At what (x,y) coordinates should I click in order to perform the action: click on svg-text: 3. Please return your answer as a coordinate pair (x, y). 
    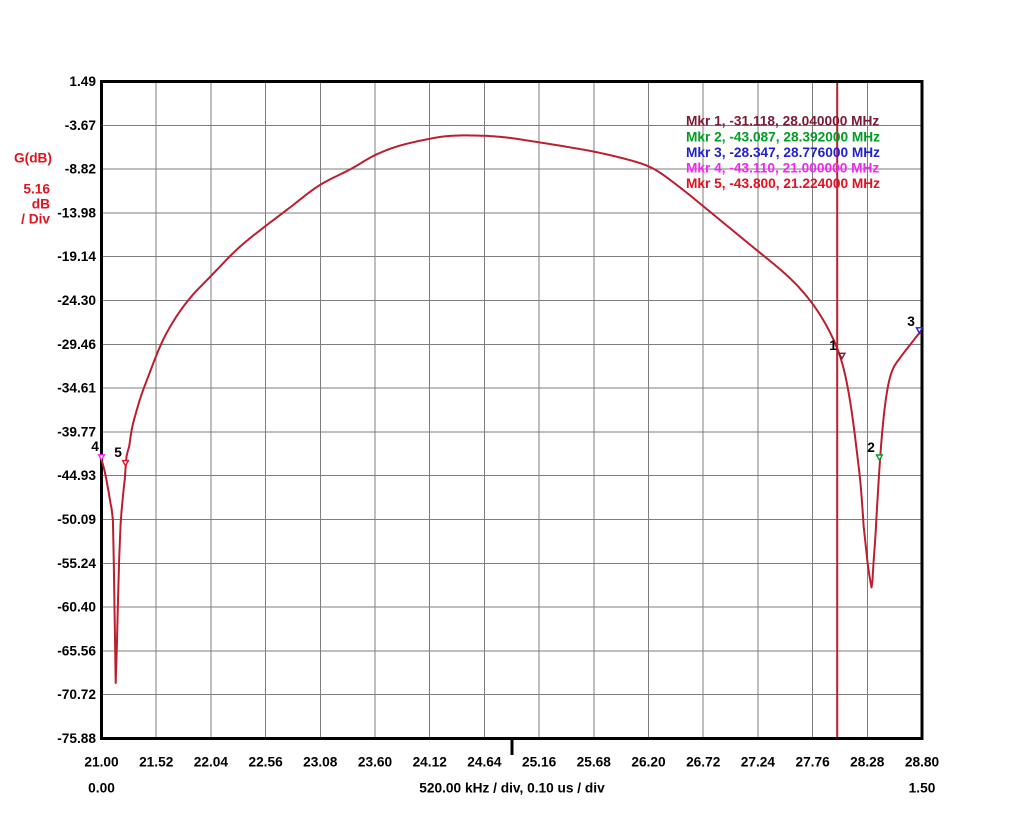
    Looking at the image, I should click on (911, 321).